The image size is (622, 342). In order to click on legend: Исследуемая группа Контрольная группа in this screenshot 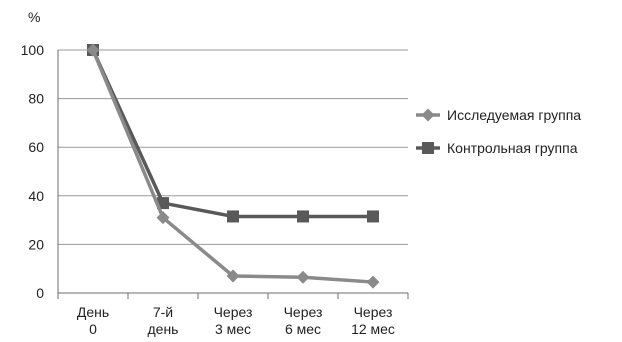, I will do `click(498, 131)`.